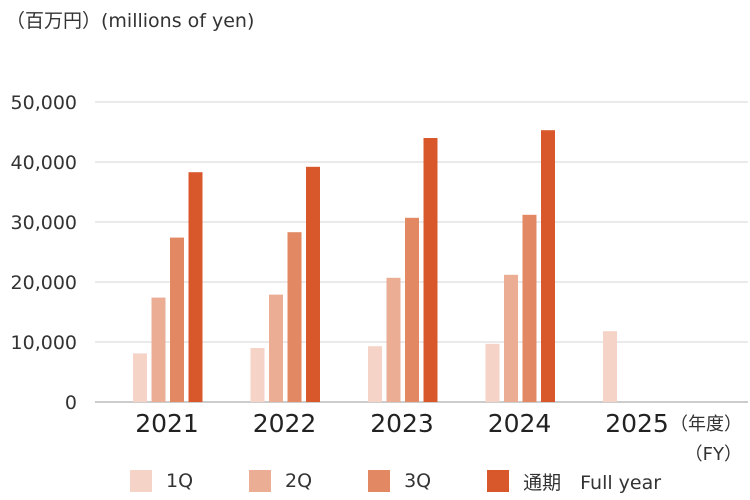 The image size is (750, 500). What do you see at coordinates (402, 423) in the screenshot?
I see `x-tick-label: 2023` at bounding box center [402, 423].